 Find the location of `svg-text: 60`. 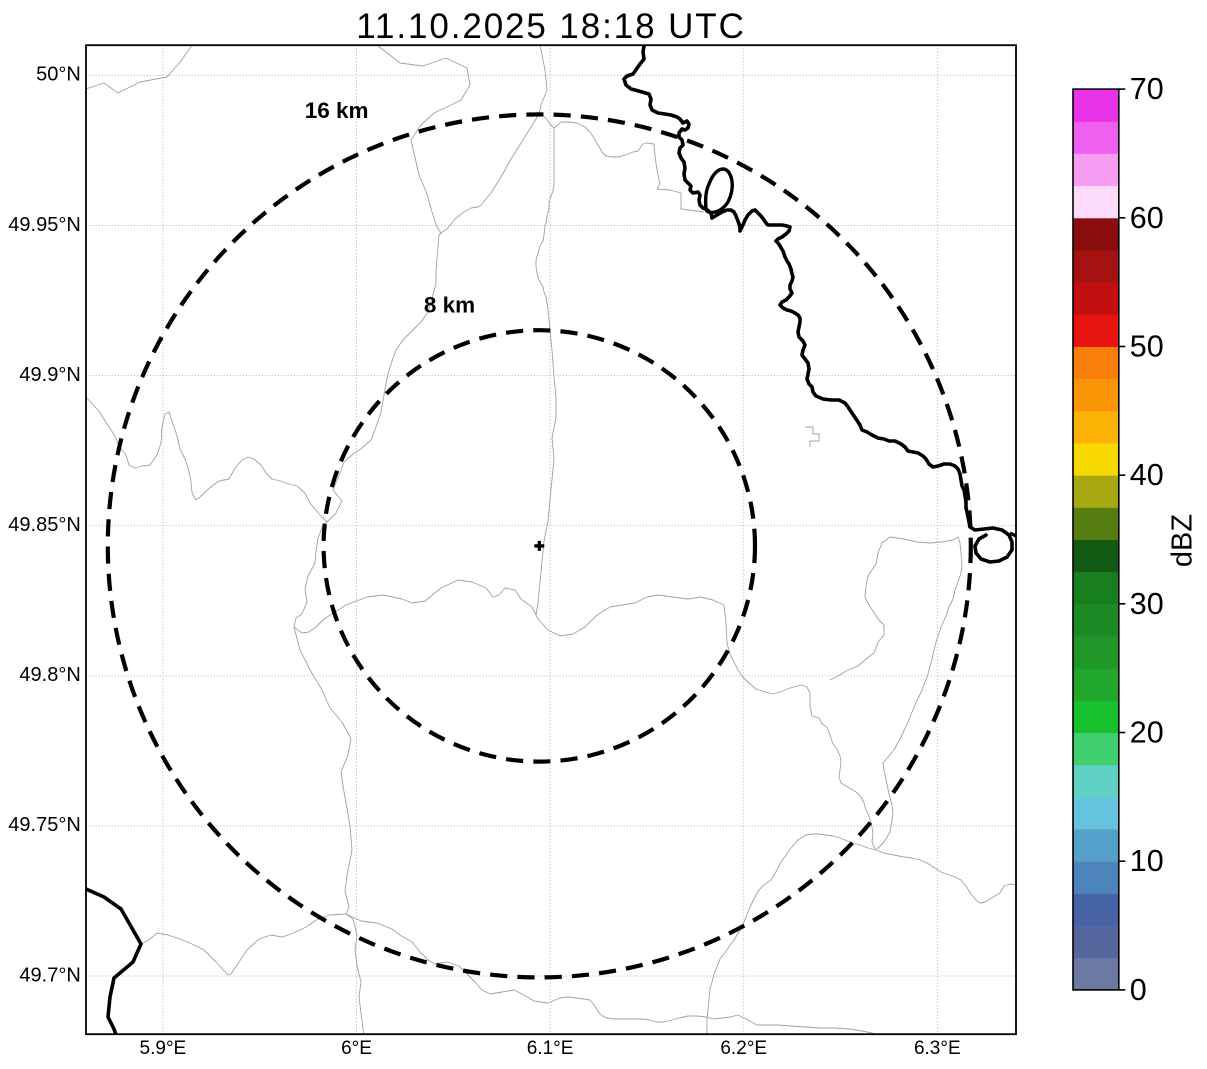

svg-text: 60 is located at coordinates (1147, 218).